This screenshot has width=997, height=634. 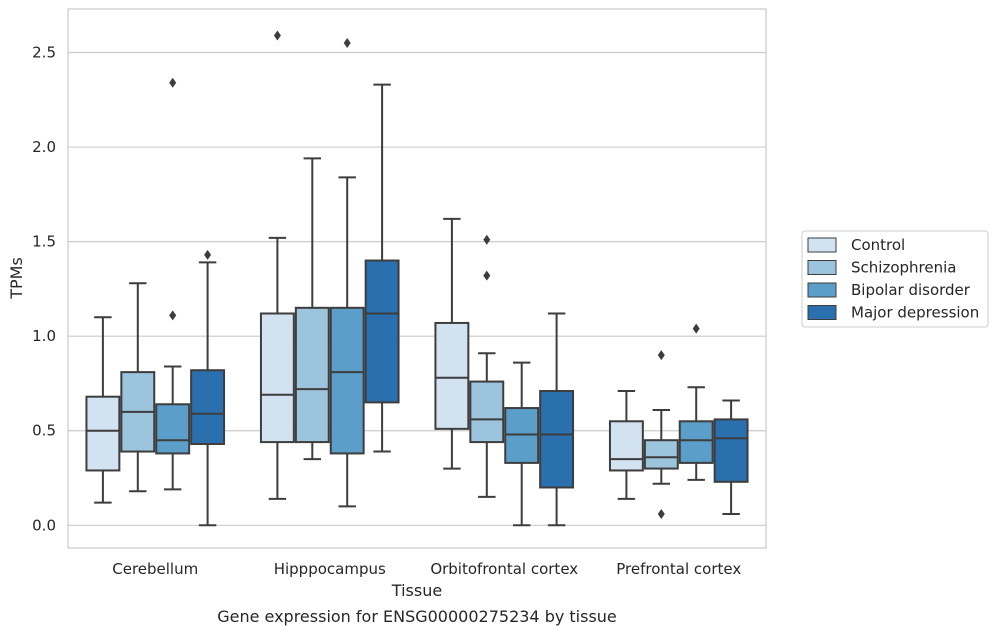 I want to click on y-axis-label: TPMs, so click(x=16, y=278).